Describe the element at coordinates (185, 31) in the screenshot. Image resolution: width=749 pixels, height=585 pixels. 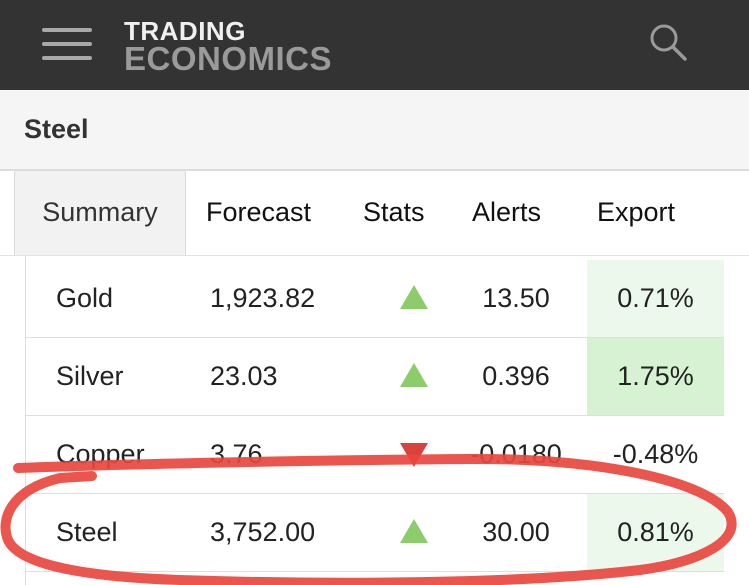
I see `logo-line1: TRADING` at that location.